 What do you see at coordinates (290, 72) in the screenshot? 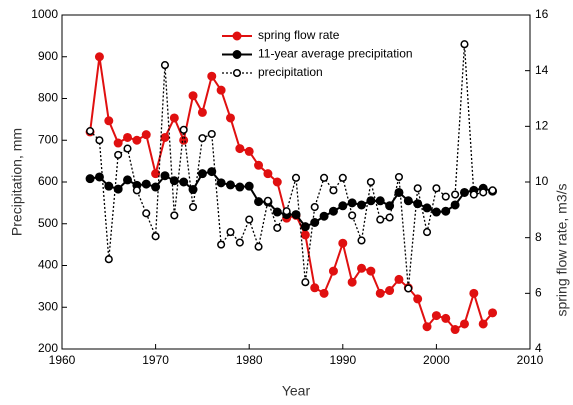
I see `legend-label: precipitation` at bounding box center [290, 72].